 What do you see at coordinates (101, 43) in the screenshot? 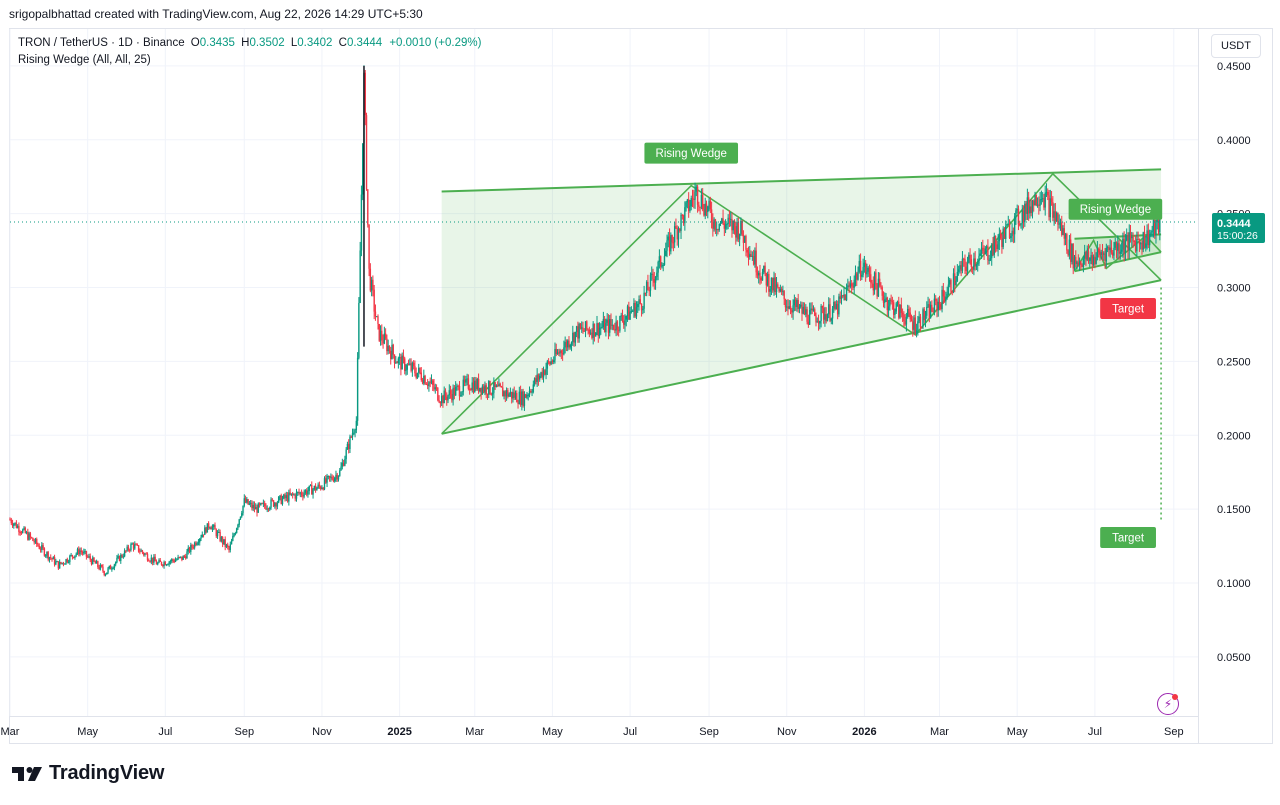
I see `symbol-title: TRON / TetherUS · 1D · Binance` at bounding box center [101, 43].